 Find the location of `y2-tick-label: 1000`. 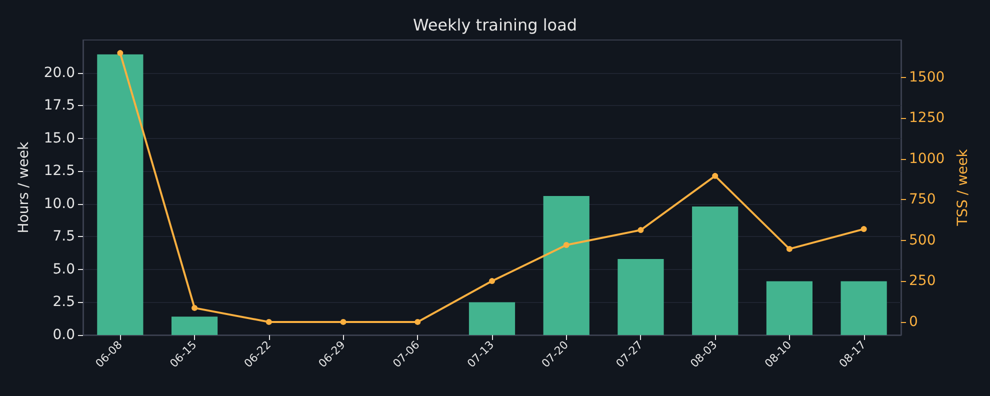

y2-tick-label: 1000 is located at coordinates (927, 158).